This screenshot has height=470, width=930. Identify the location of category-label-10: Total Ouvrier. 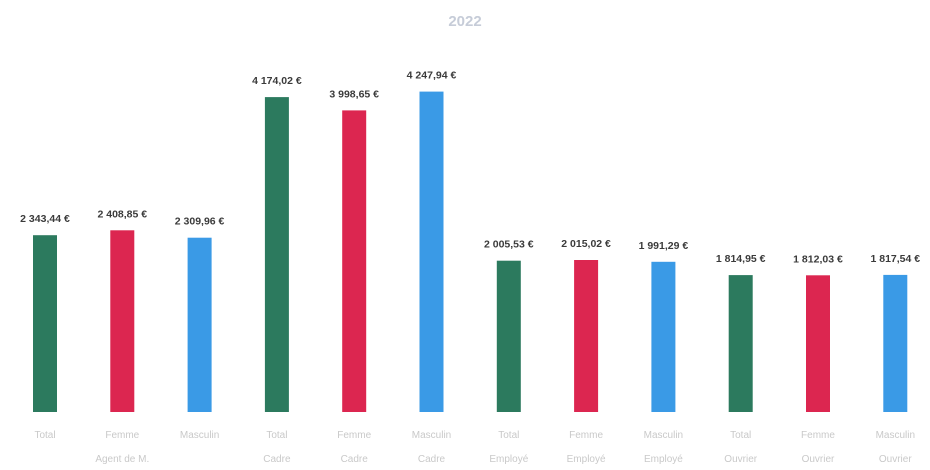
(740, 447).